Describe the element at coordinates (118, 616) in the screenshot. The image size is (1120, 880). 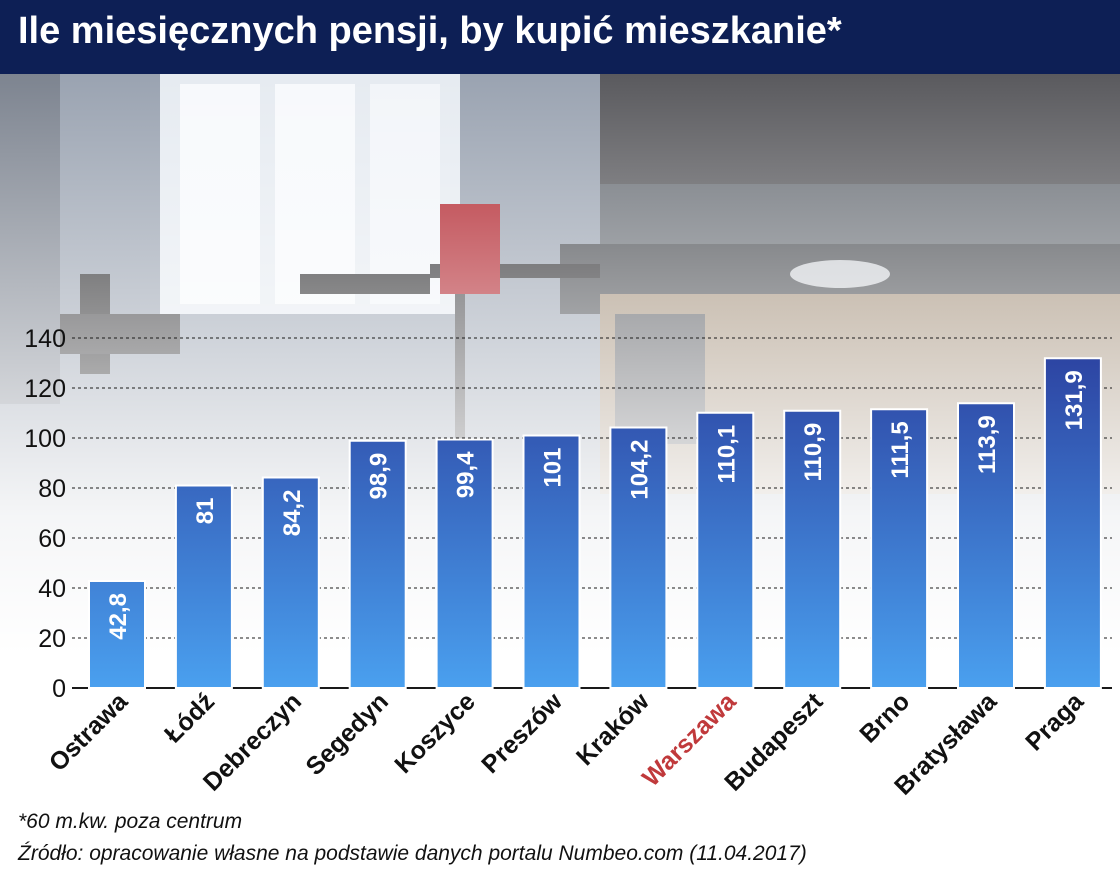
I see `value-label-ostrawa: 42,8` at that location.